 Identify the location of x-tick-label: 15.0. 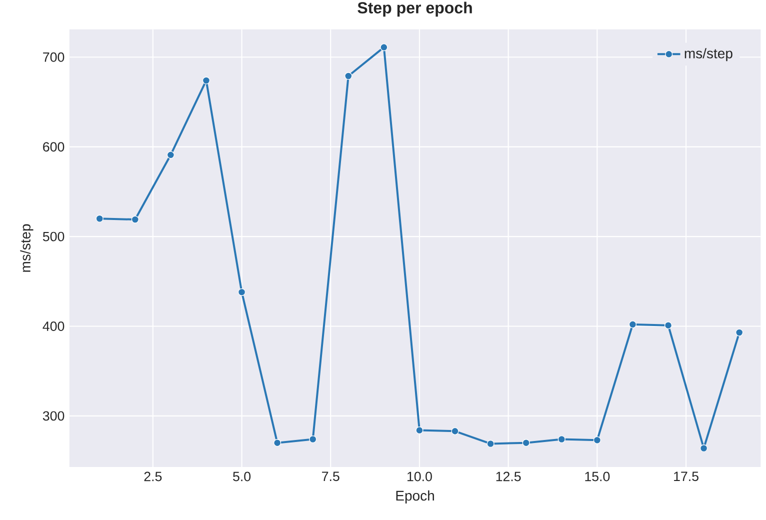
(597, 476).